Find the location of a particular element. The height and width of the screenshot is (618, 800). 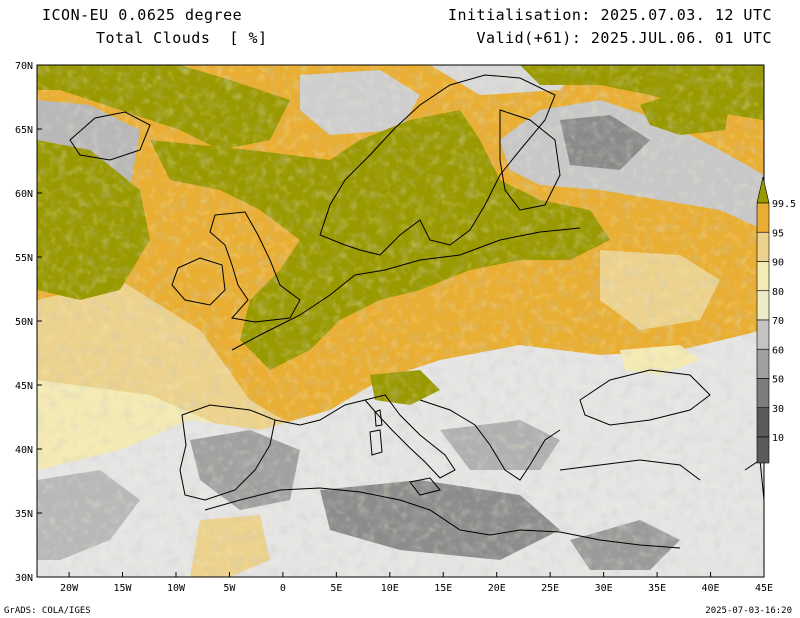

colorbar-label: 95 is located at coordinates (778, 233).